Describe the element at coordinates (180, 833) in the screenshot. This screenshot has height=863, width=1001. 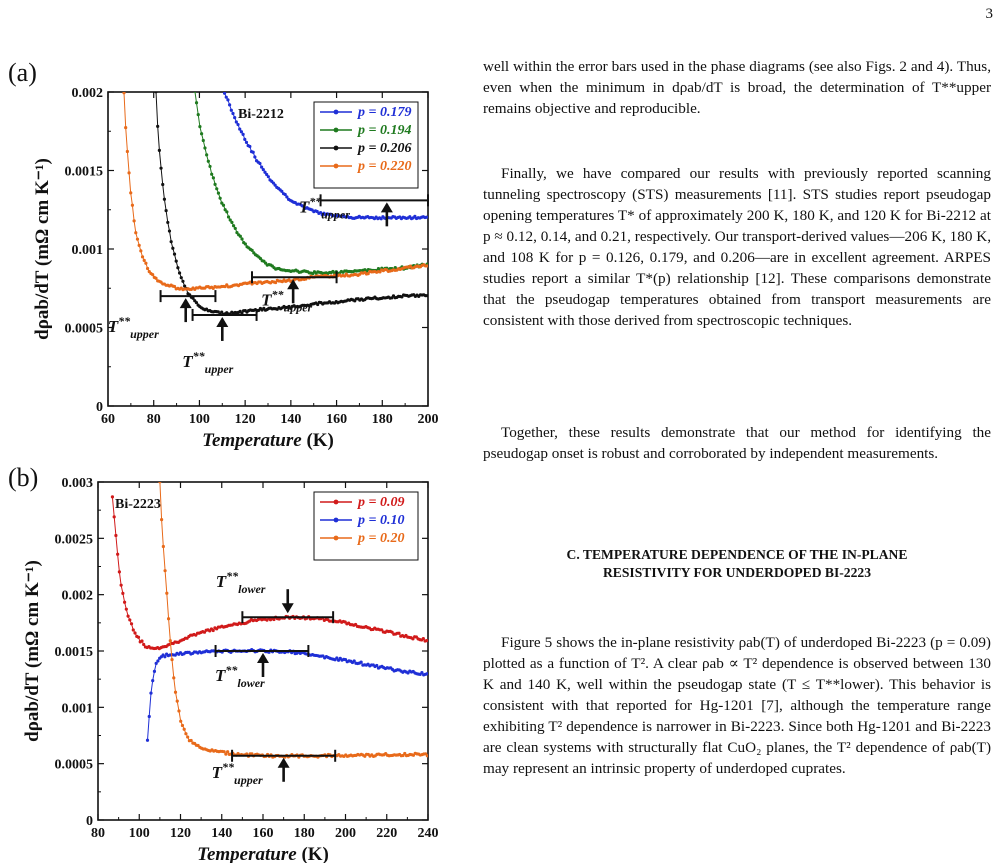
I see `x-tick-label: 120` at that location.